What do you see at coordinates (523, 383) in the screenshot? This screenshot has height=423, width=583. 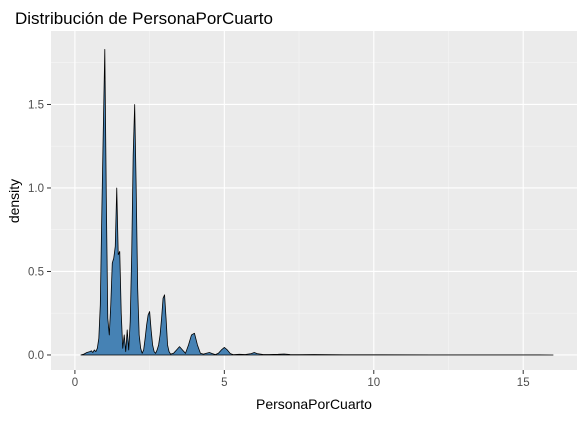 I see `x-tick-label: 15` at bounding box center [523, 383].